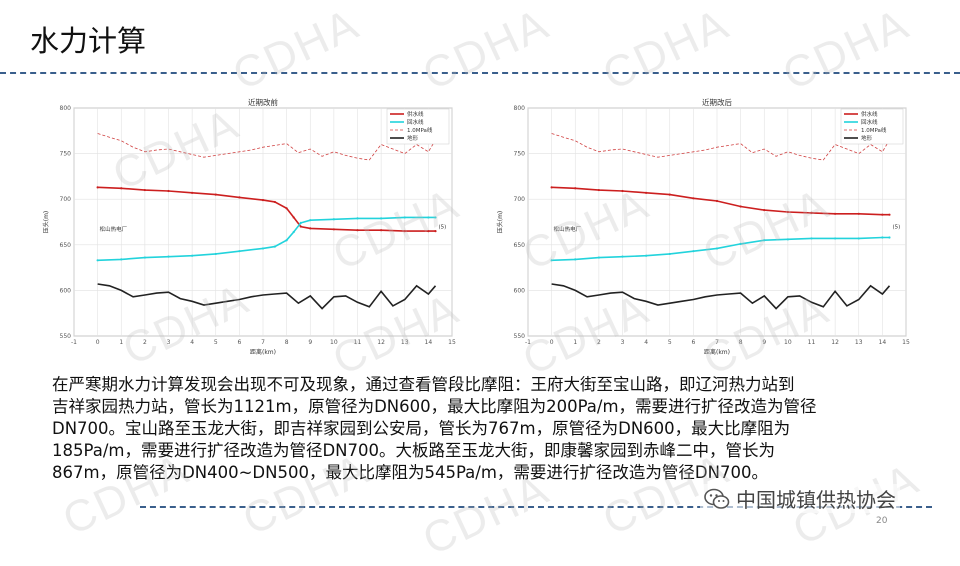  I want to click on chart-title: 近期改后, so click(717, 102).